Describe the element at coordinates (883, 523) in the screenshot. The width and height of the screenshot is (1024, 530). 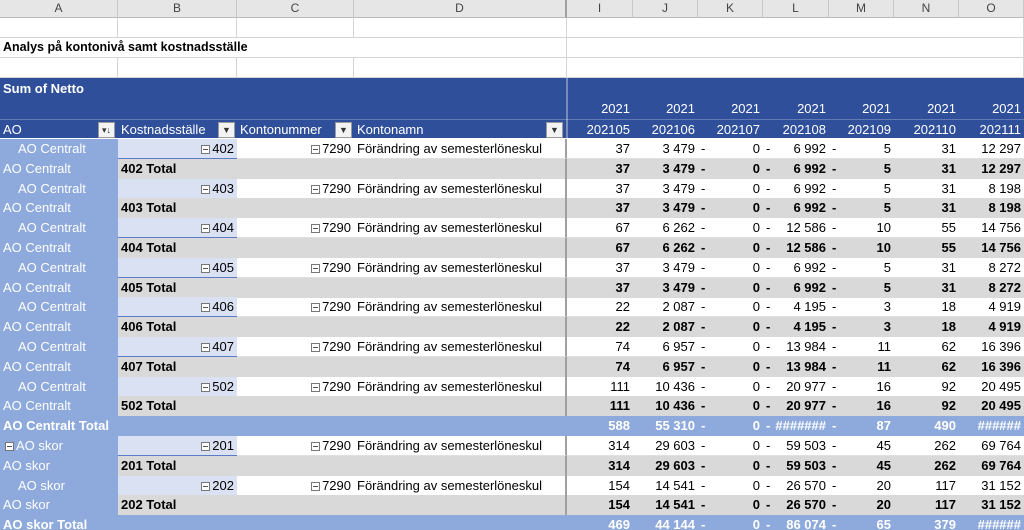
I see `value-cell: 65` at that location.